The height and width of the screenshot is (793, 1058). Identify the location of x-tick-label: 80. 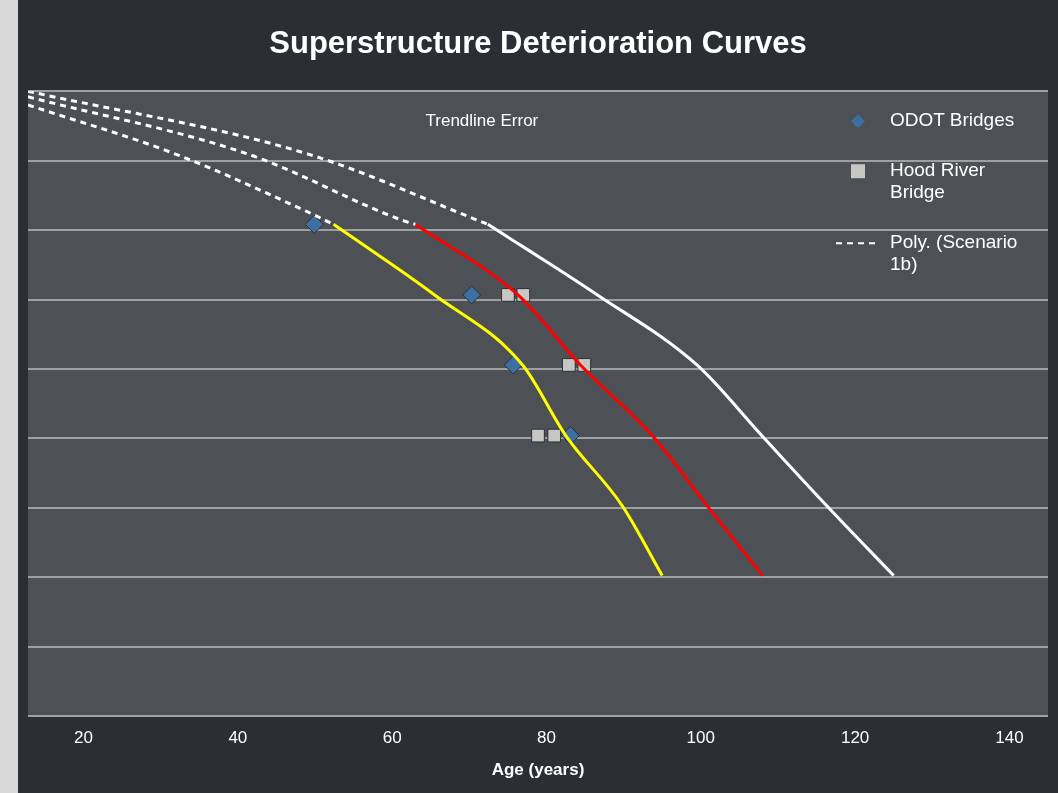
(546, 738).